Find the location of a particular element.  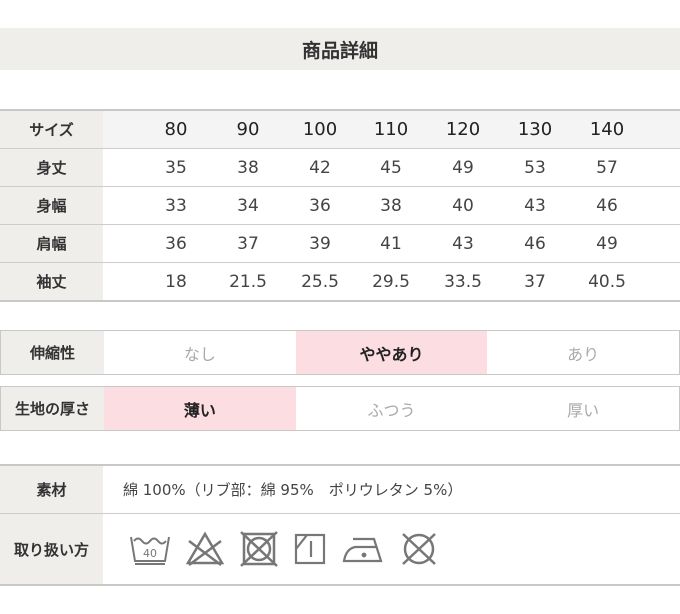

table-cell: 34 is located at coordinates (248, 205).